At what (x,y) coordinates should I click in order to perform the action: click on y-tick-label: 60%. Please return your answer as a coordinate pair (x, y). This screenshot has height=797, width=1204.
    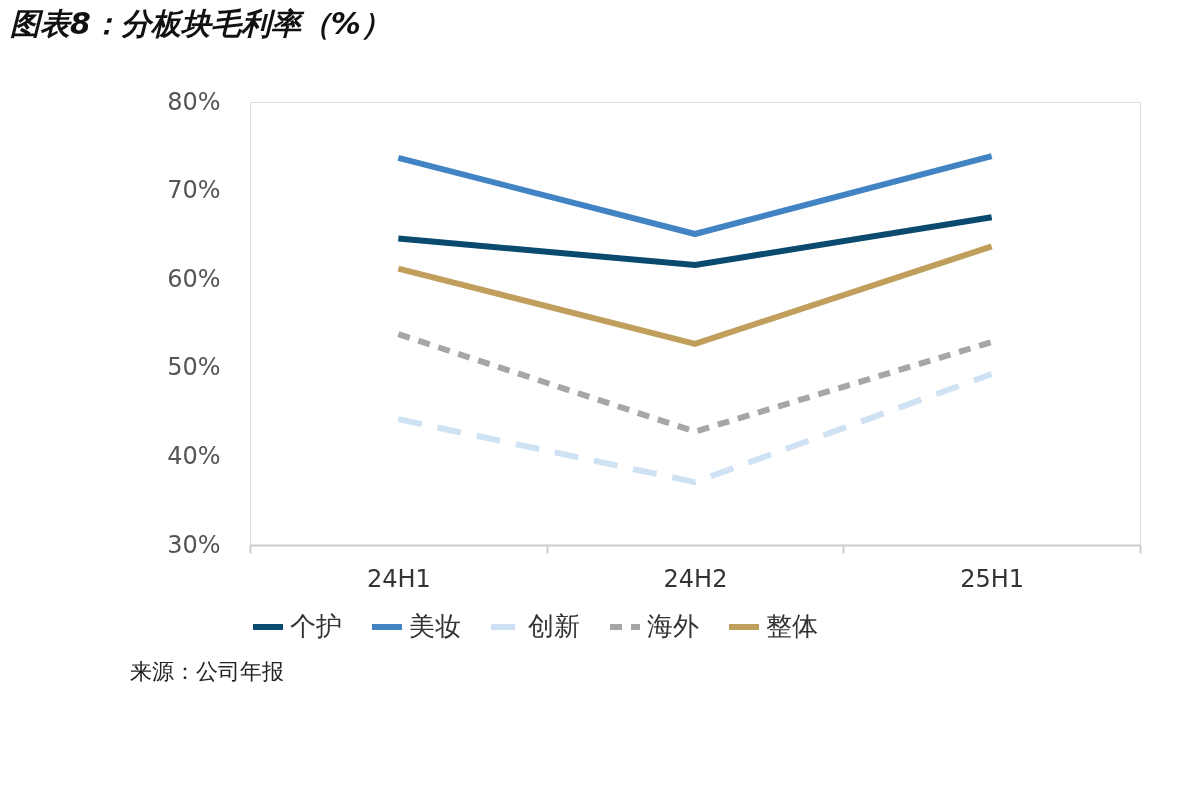
    Looking at the image, I should click on (194, 278).